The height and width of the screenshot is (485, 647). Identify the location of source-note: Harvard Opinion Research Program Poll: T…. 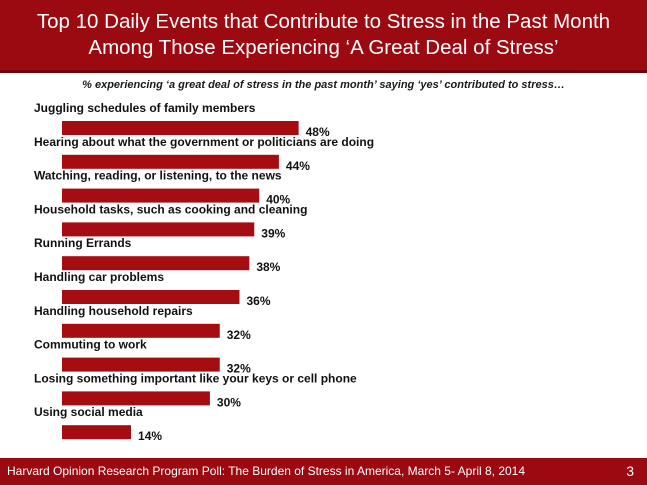
(266, 471).